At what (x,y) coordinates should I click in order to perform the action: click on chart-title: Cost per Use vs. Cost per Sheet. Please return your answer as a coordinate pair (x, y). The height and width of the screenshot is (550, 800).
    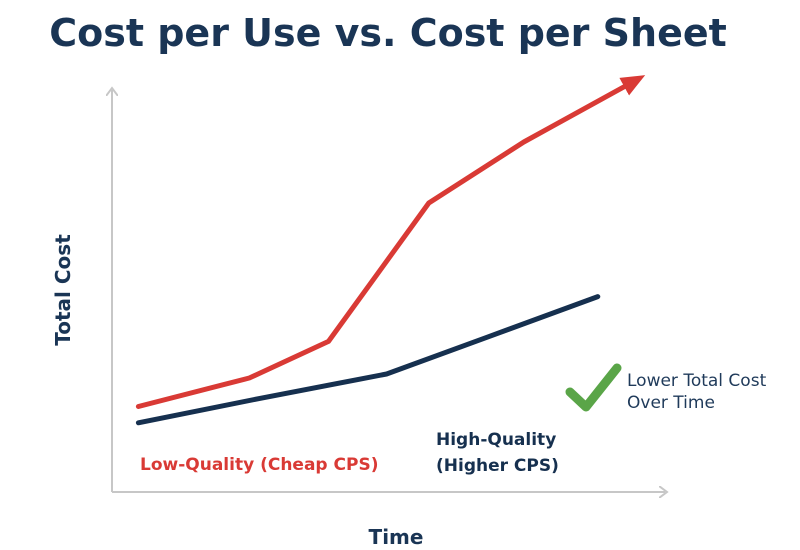
    Looking at the image, I should click on (388, 33).